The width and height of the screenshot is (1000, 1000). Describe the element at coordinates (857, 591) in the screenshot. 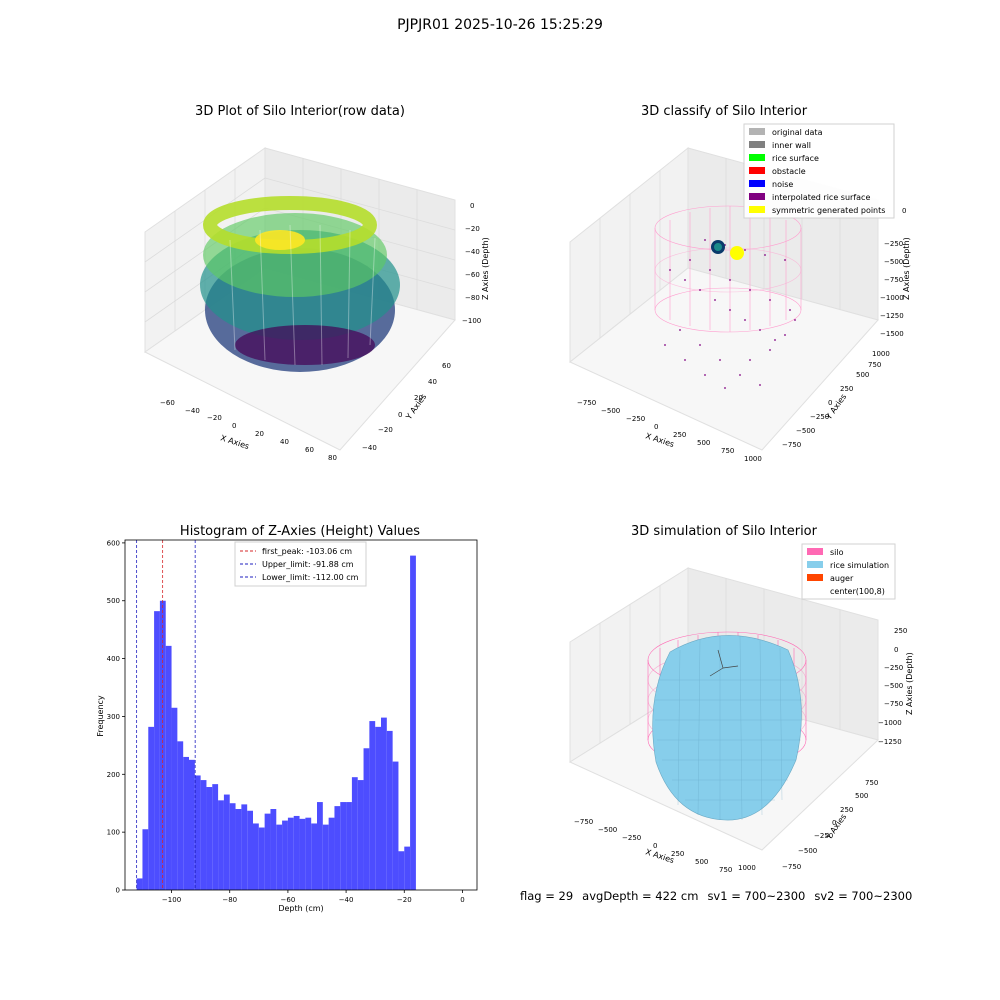

I see `legend-center: center(100,8)` at that location.